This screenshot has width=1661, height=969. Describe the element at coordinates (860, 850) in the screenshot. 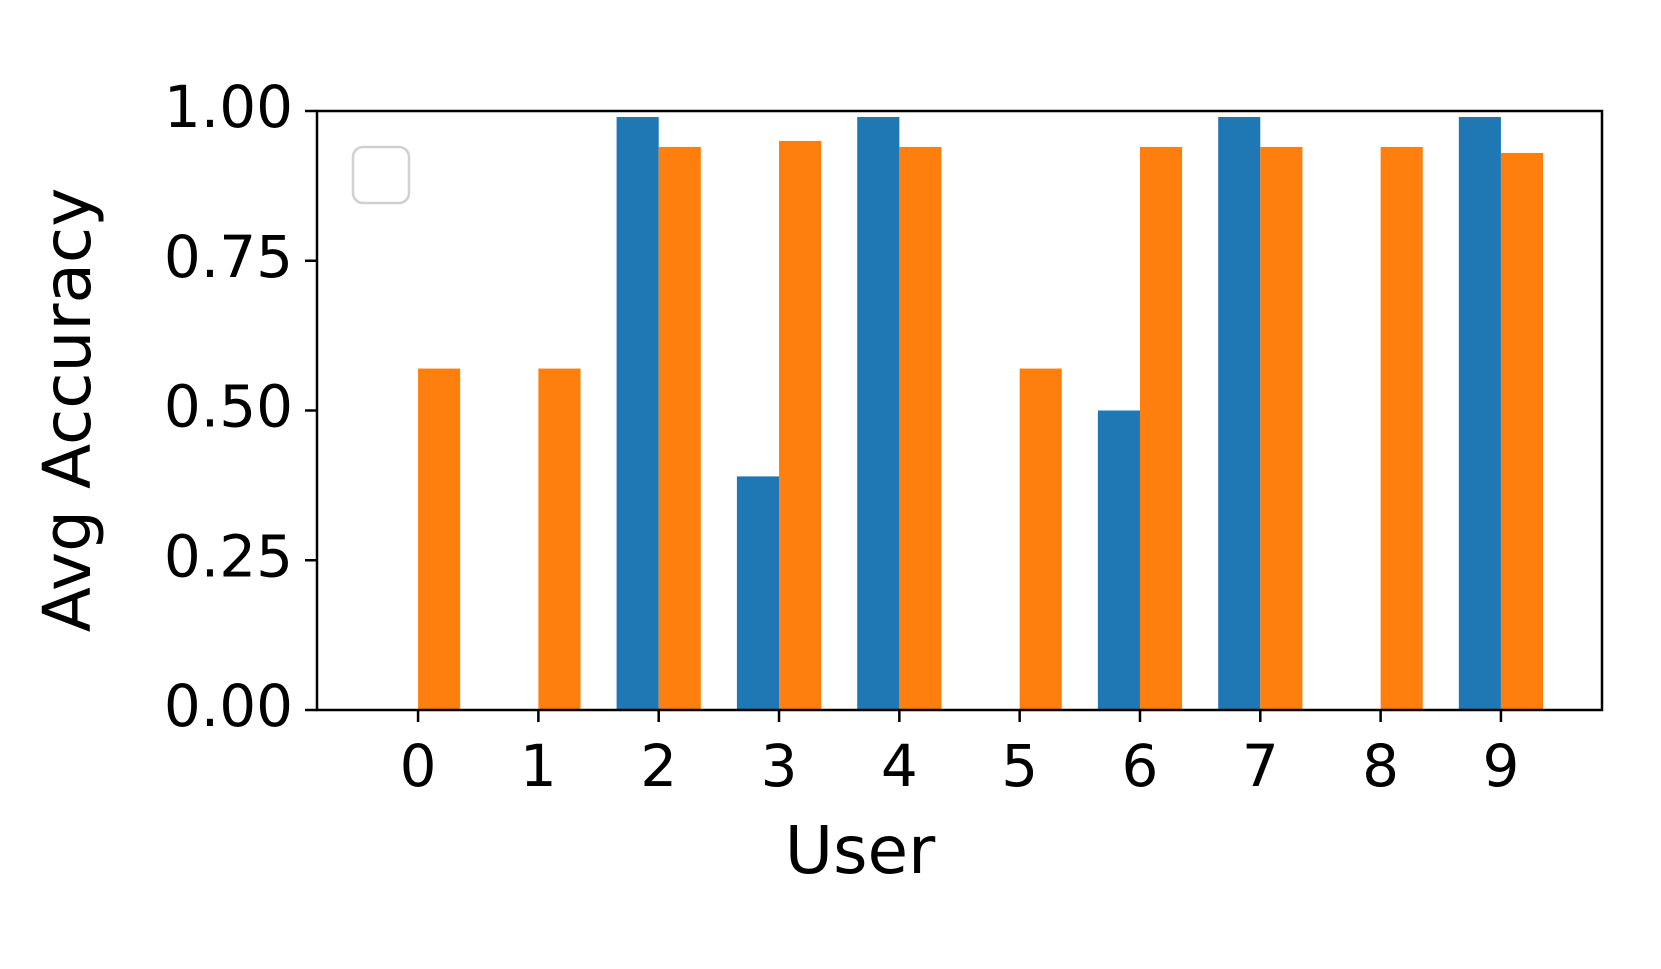

I see `x-axis-label: User` at that location.